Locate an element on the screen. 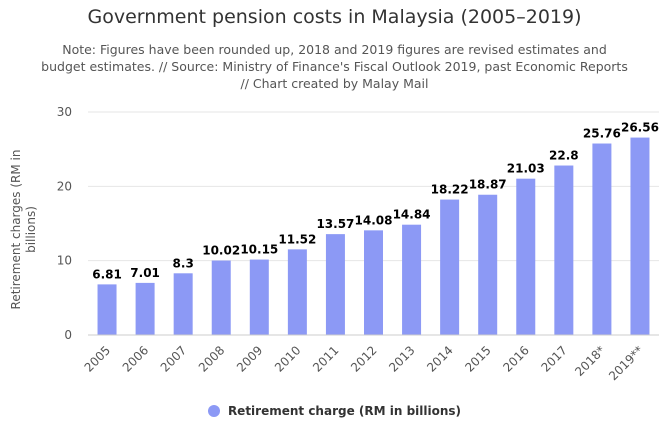 The image size is (669, 424). legend: Retirement charge (RM in billions) is located at coordinates (334, 411).